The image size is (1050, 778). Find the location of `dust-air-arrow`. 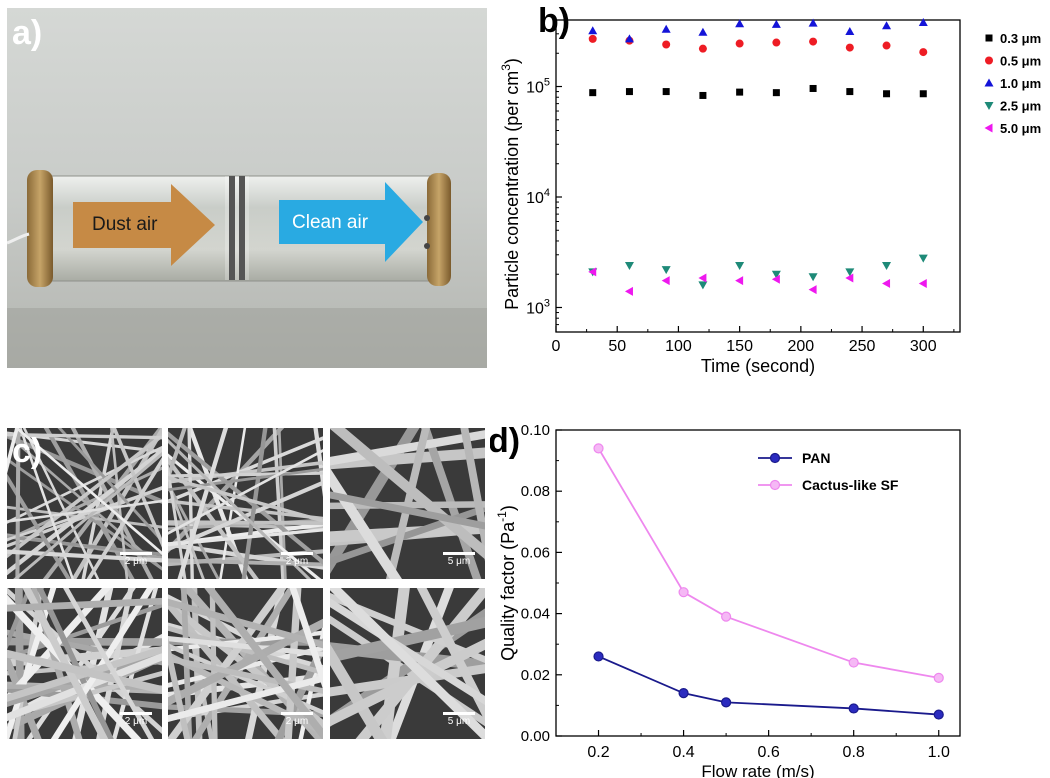

dust-air-arrow is located at coordinates (144, 225).